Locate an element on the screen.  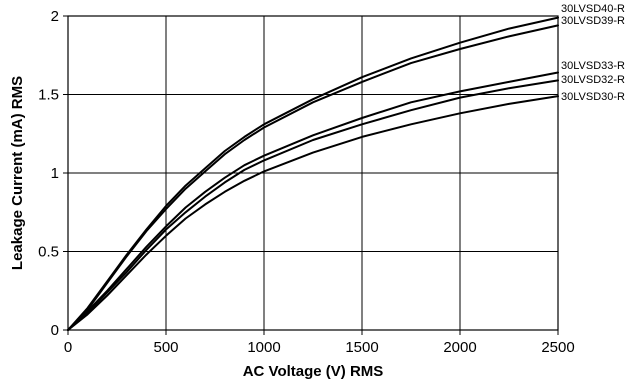
y-tick-label: 1.5 is located at coordinates (48, 95).